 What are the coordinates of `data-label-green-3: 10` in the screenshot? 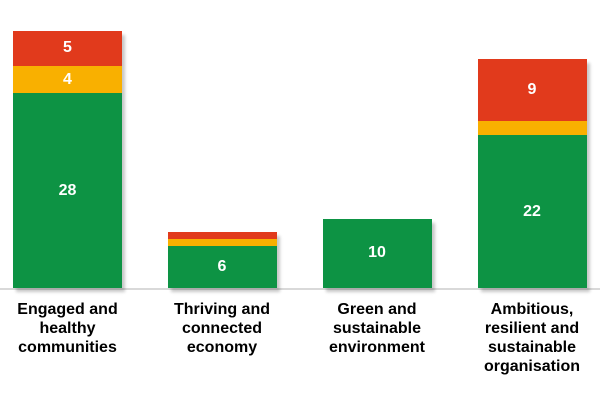 It's located at (377, 253).